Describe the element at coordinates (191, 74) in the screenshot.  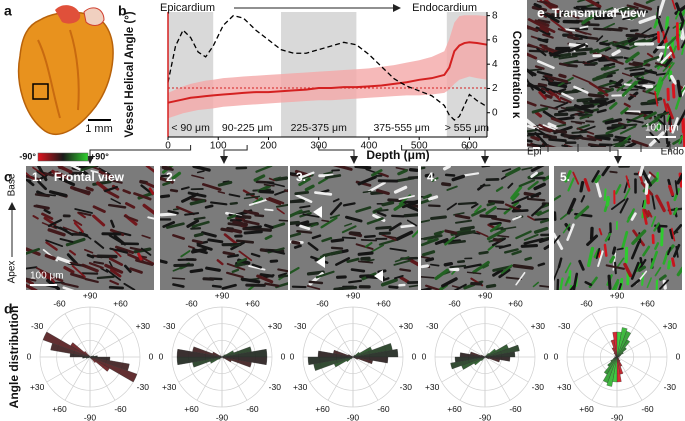
I see `shaded-region` at that location.